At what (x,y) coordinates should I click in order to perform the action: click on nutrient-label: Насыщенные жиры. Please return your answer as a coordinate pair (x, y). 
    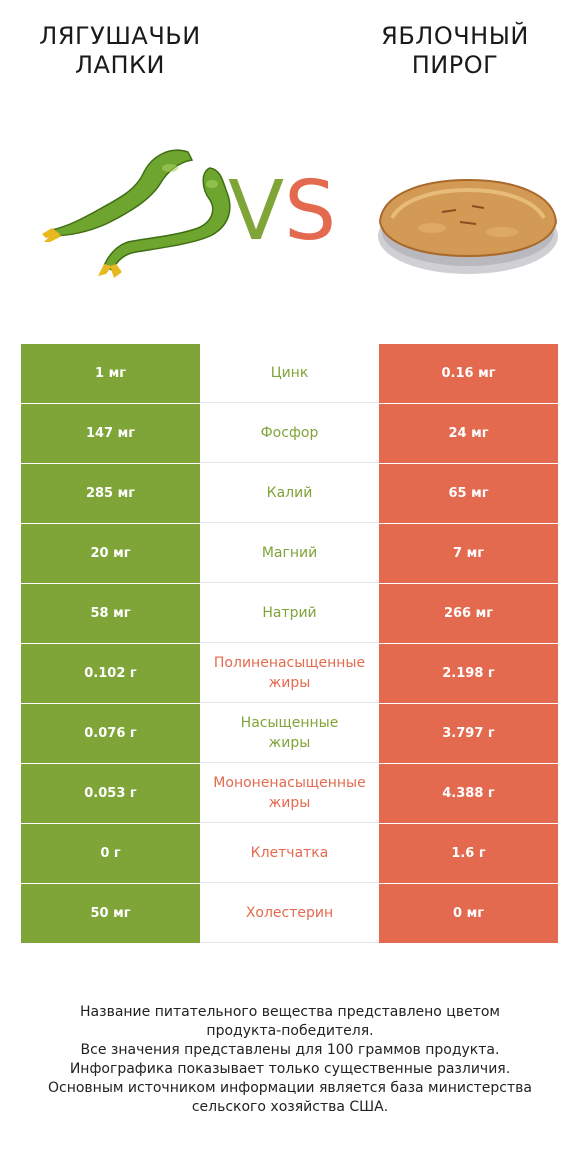
    Looking at the image, I should click on (289, 733).